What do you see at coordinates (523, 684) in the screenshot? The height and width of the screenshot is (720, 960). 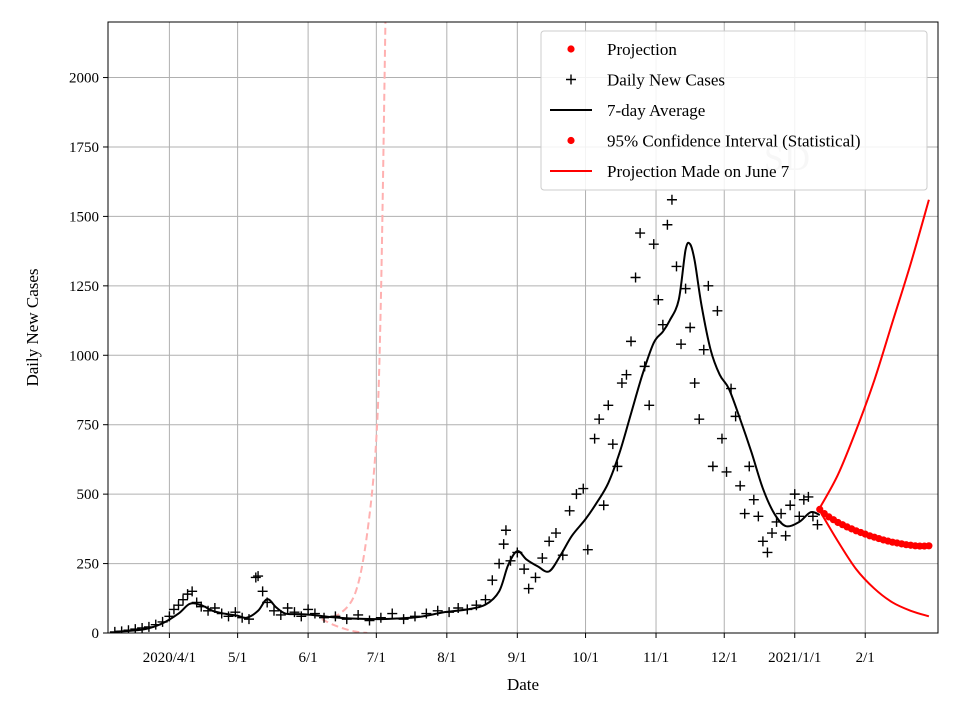 I see `x-axis-label: Date` at bounding box center [523, 684].